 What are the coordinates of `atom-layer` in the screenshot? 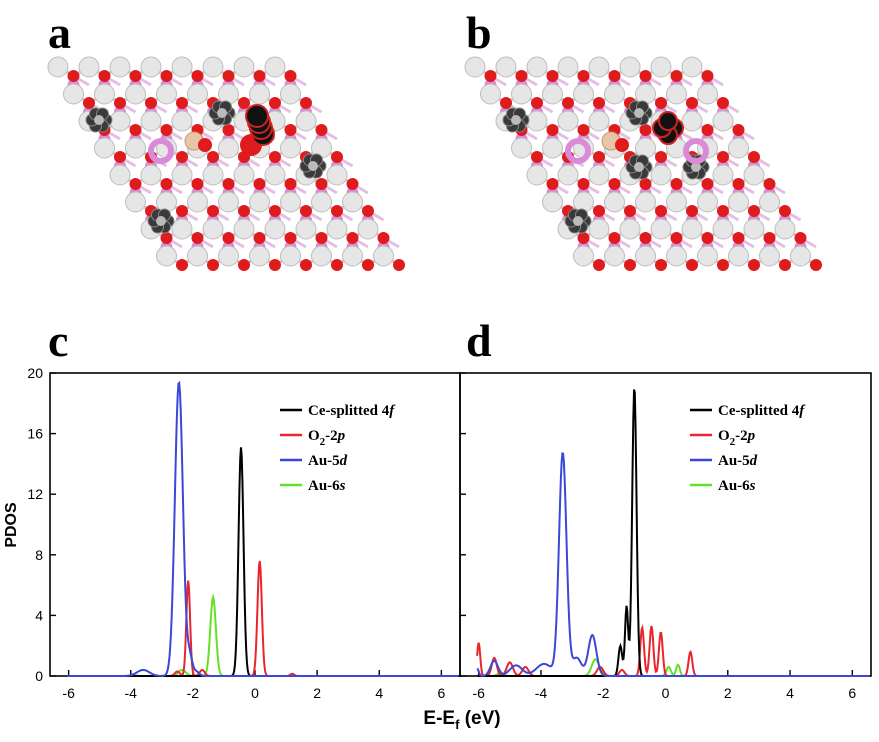 It's located at (226, 163).